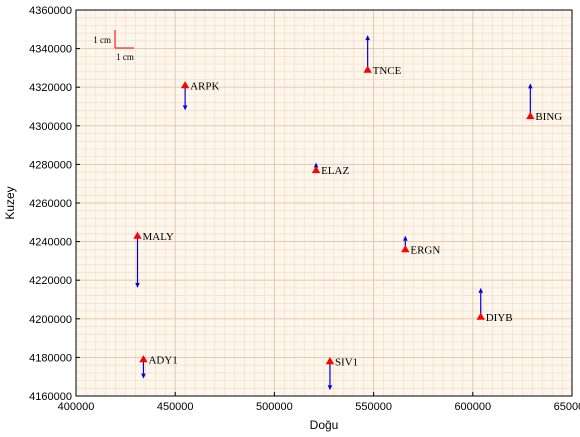 The height and width of the screenshot is (437, 580). Describe the element at coordinates (204, 86) in the screenshot. I see `station-label: ARPK` at that location.